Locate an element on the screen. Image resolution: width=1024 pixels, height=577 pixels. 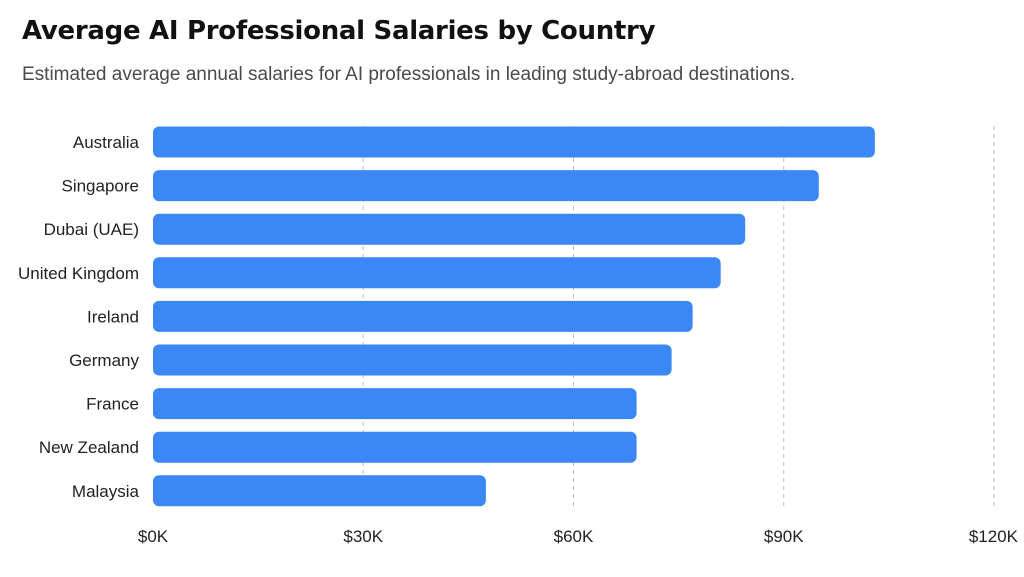
x-axis-ticks: $0K $30K $60K $90K $120K is located at coordinates (578, 536).